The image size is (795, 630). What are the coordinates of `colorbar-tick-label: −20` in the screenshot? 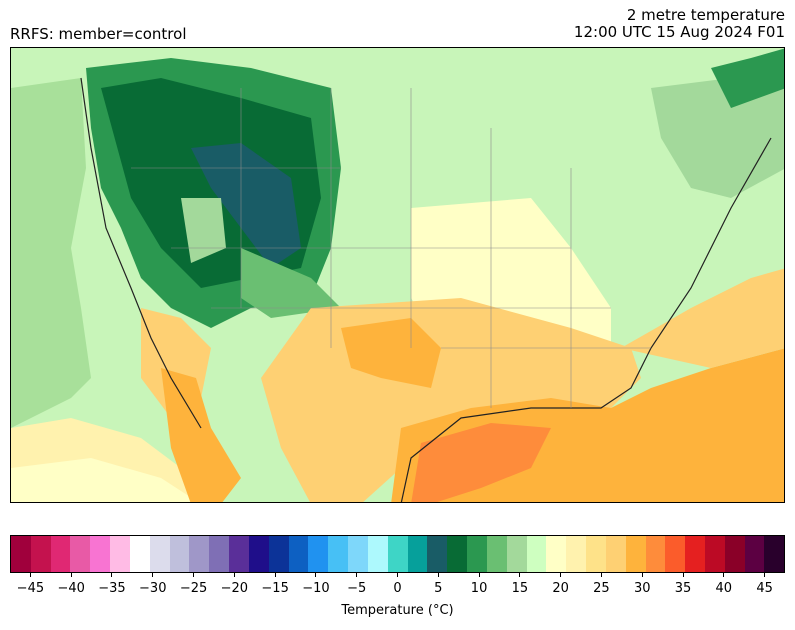 It's located at (234, 588).